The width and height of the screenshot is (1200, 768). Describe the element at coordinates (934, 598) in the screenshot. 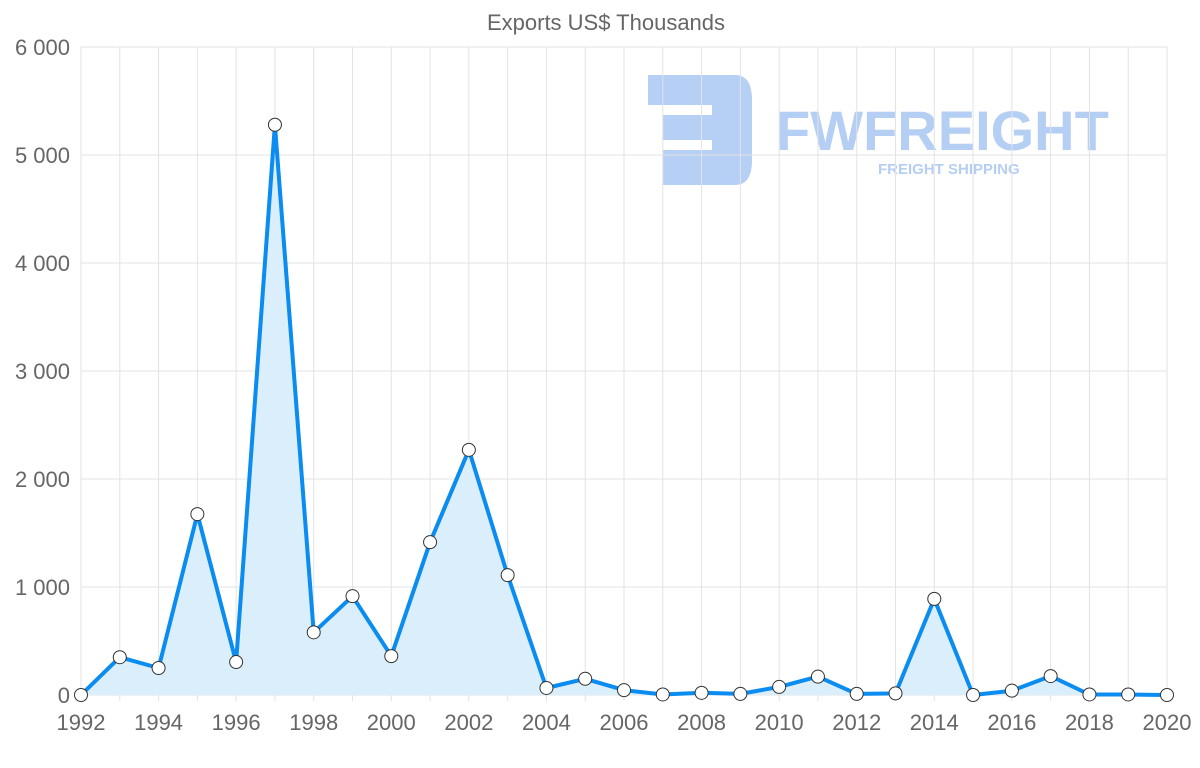

I see `data-point-2014` at that location.